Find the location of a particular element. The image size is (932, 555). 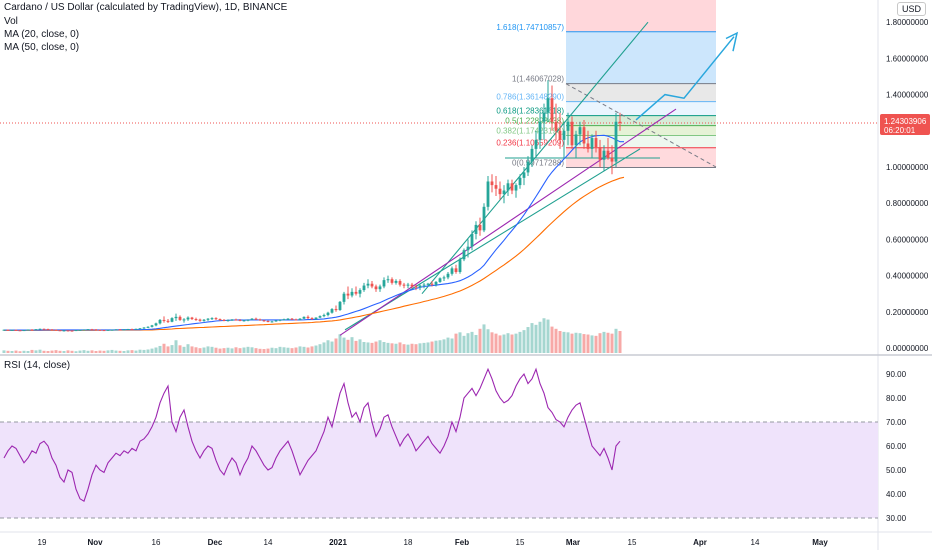

time-tick-label: Dec is located at coordinates (215, 542).